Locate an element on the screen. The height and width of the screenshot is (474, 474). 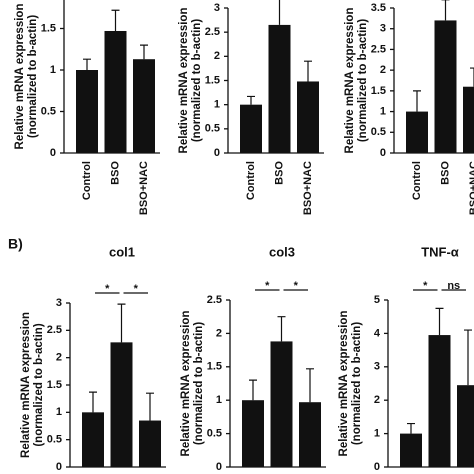
y-tick-label: 5 is located at coordinates (377, 300).